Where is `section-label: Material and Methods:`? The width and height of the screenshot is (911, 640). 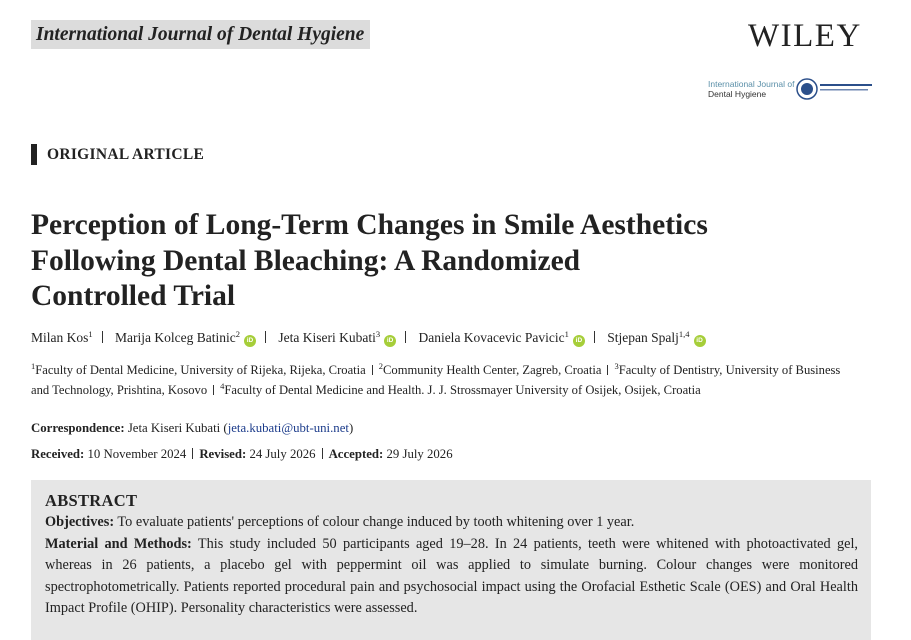 section-label: Material and Methods: is located at coordinates (118, 543).